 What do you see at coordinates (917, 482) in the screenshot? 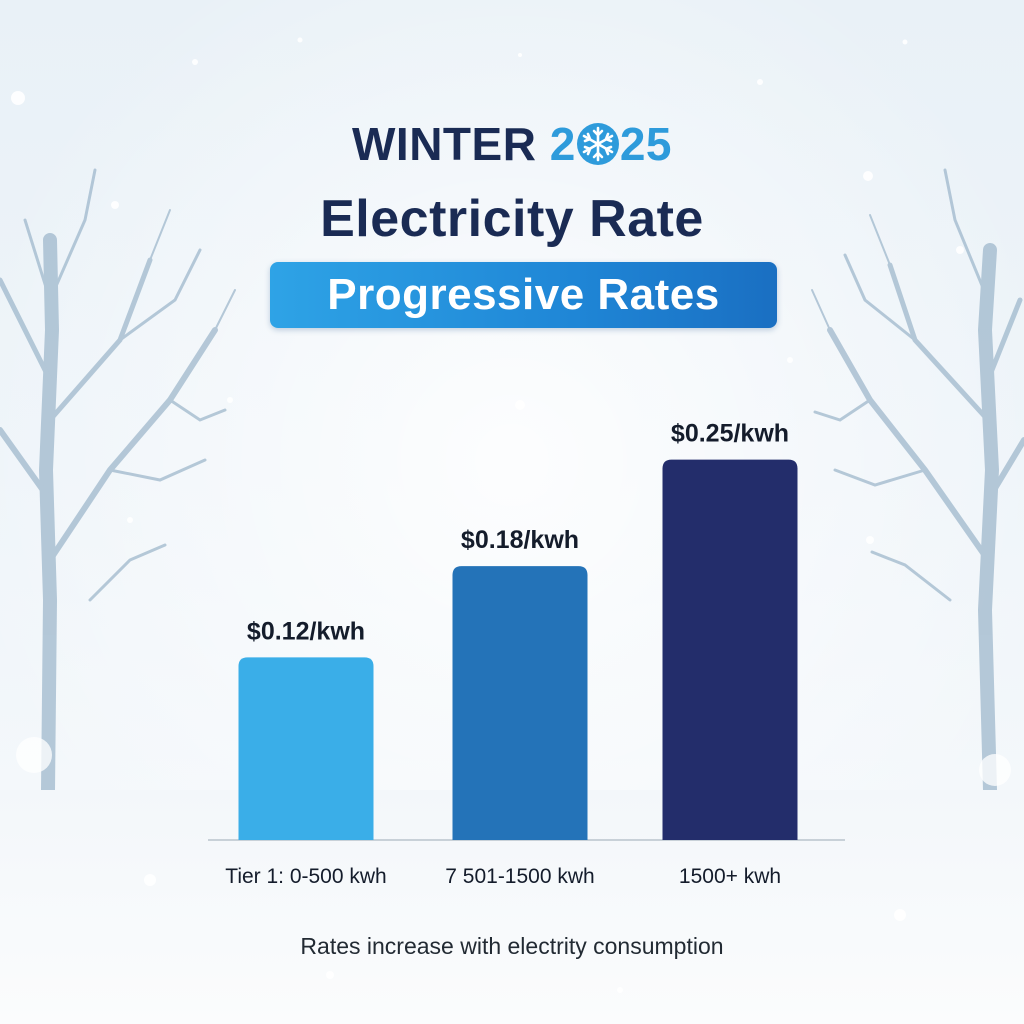
I see `right-tree-illustration` at bounding box center [917, 482].